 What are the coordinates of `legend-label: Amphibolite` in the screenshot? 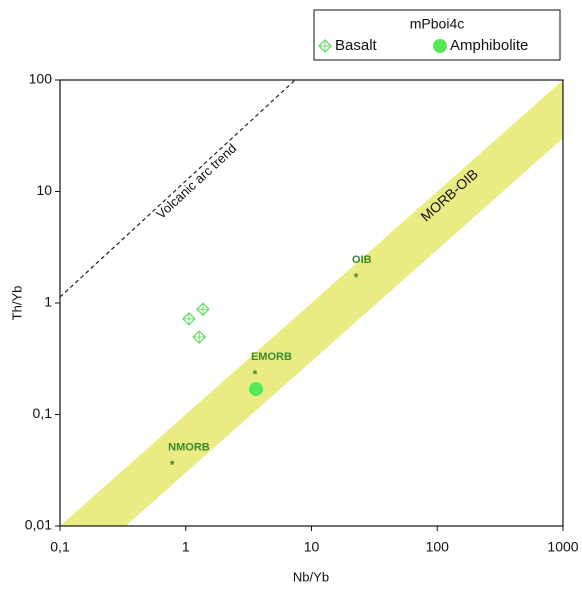 It's located at (489, 45).